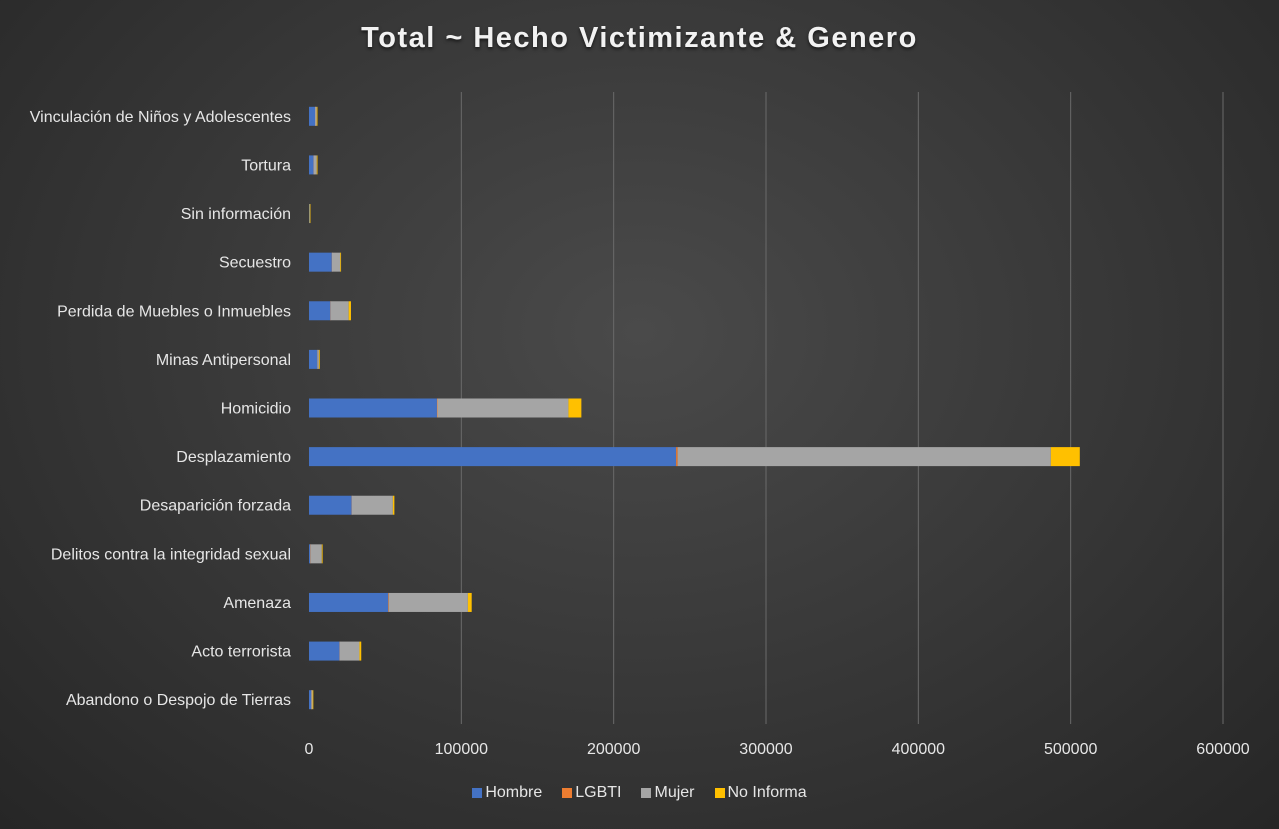 The height and width of the screenshot is (829, 1279). I want to click on legend-item: LGBTI, so click(591, 793).